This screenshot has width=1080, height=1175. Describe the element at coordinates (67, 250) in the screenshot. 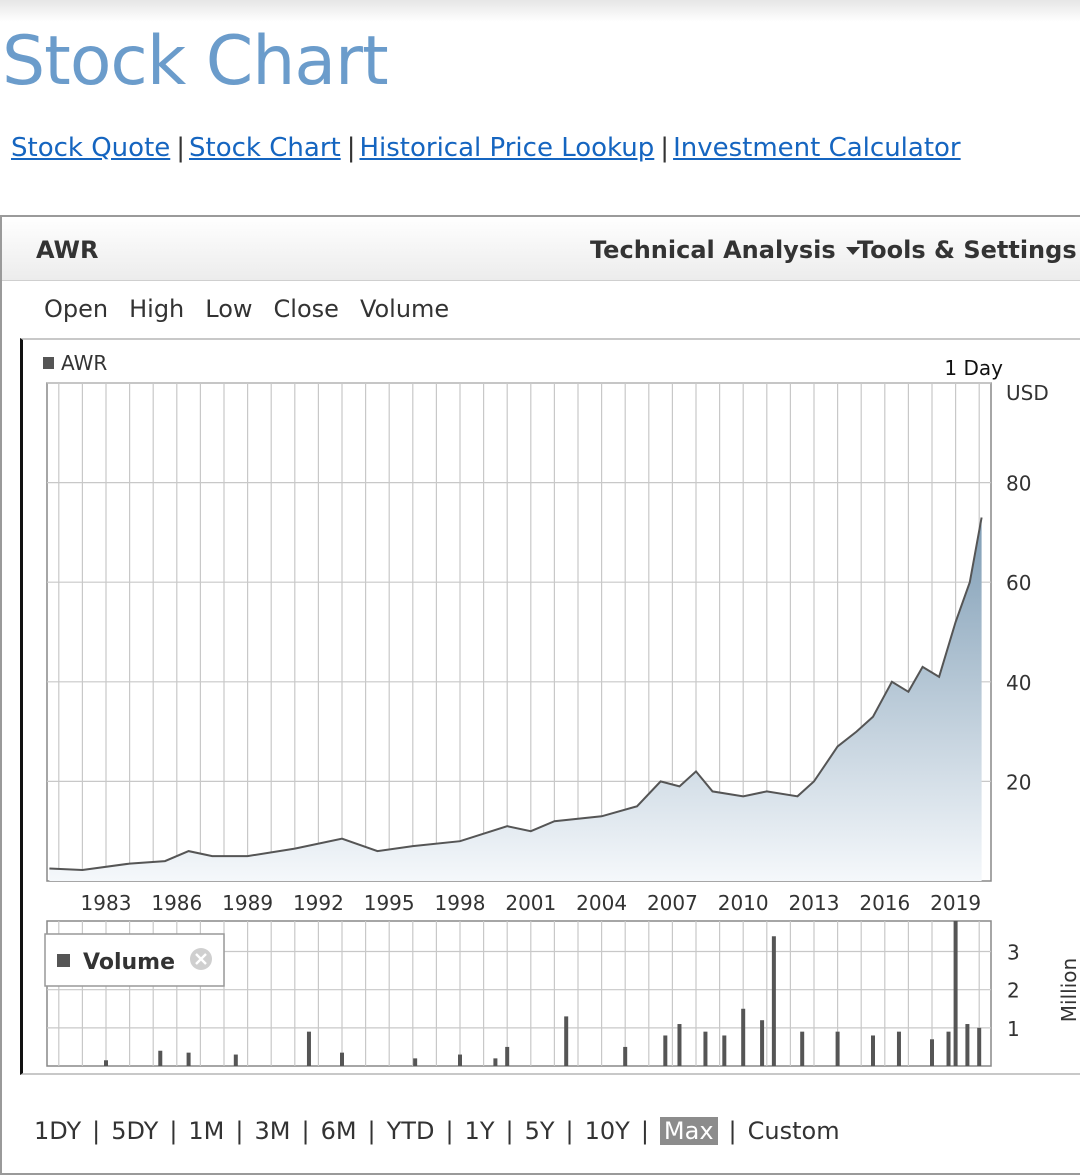

I see `ticker-symbol: AWR` at that location.